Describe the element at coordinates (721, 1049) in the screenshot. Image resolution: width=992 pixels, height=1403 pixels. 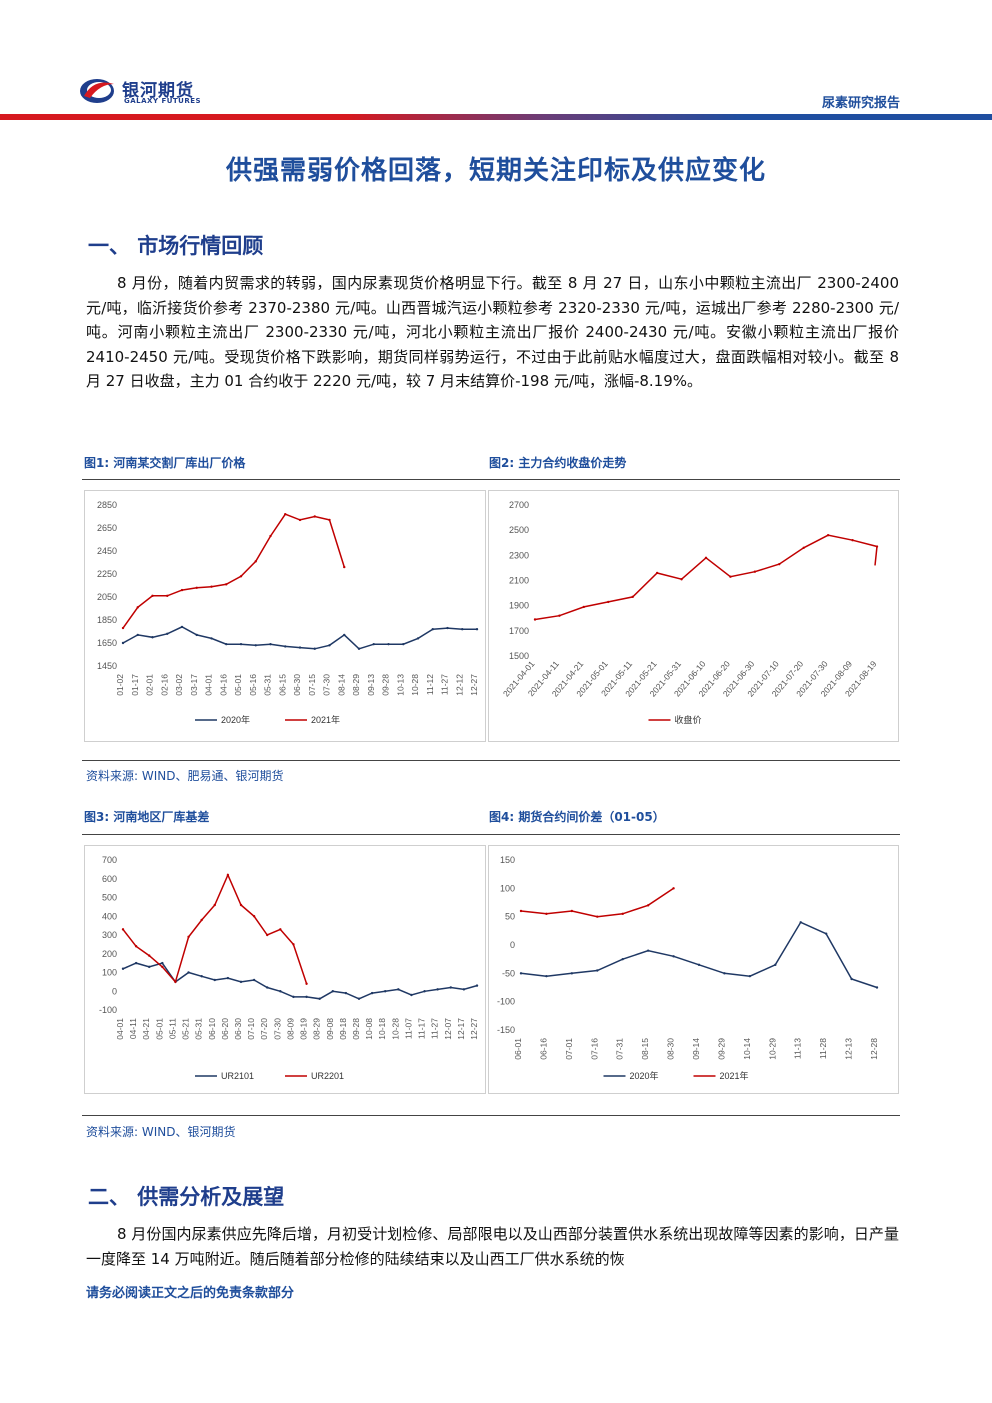
I see `x-tick-label: 09-29` at that location.